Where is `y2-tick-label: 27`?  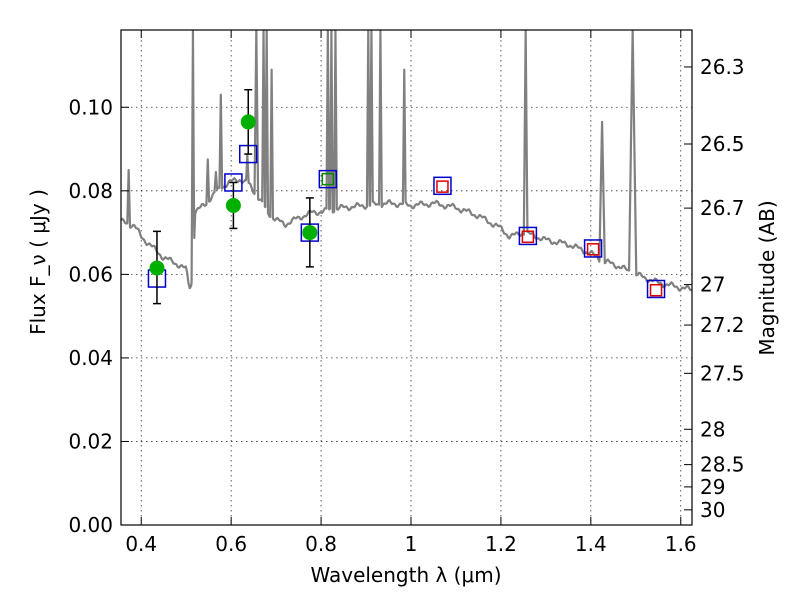 y2-tick-label: 27 is located at coordinates (712, 285).